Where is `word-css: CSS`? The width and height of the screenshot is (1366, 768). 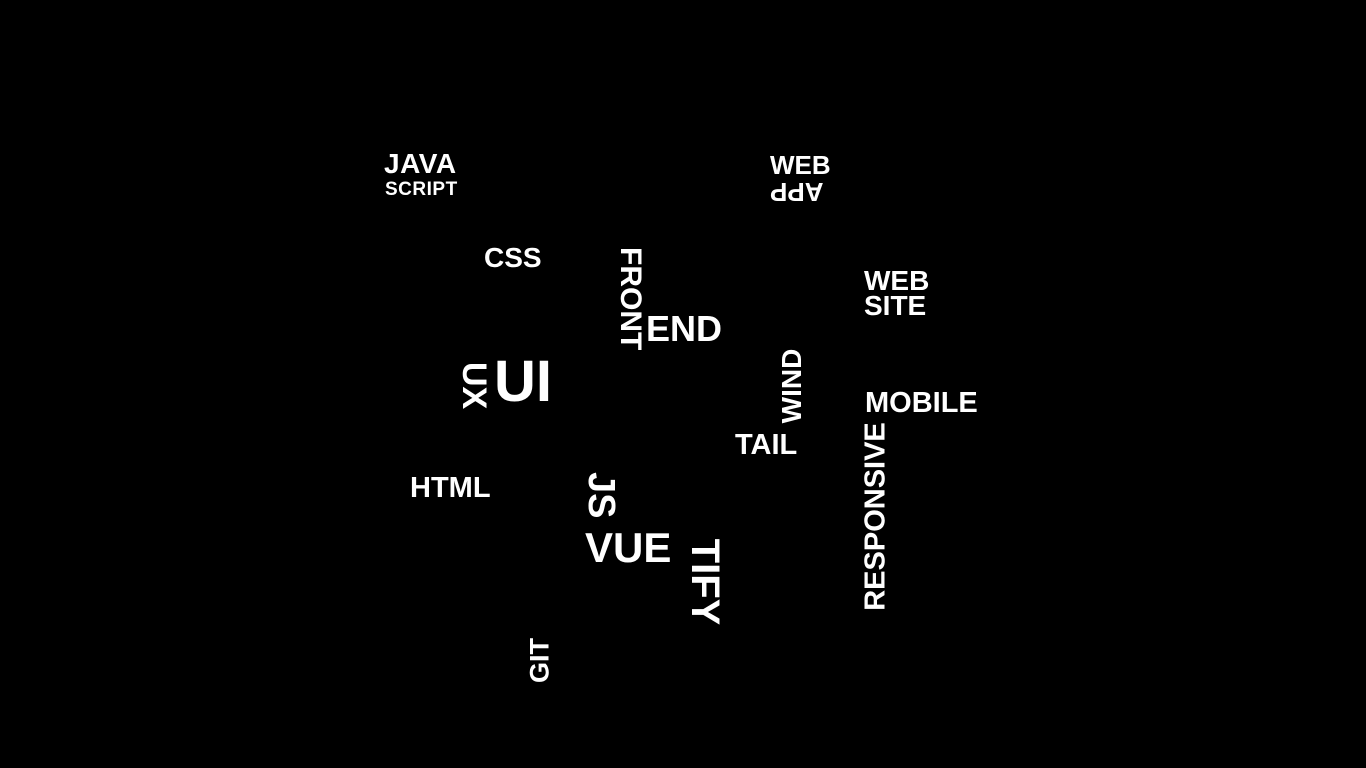 word-css: CSS is located at coordinates (513, 257).